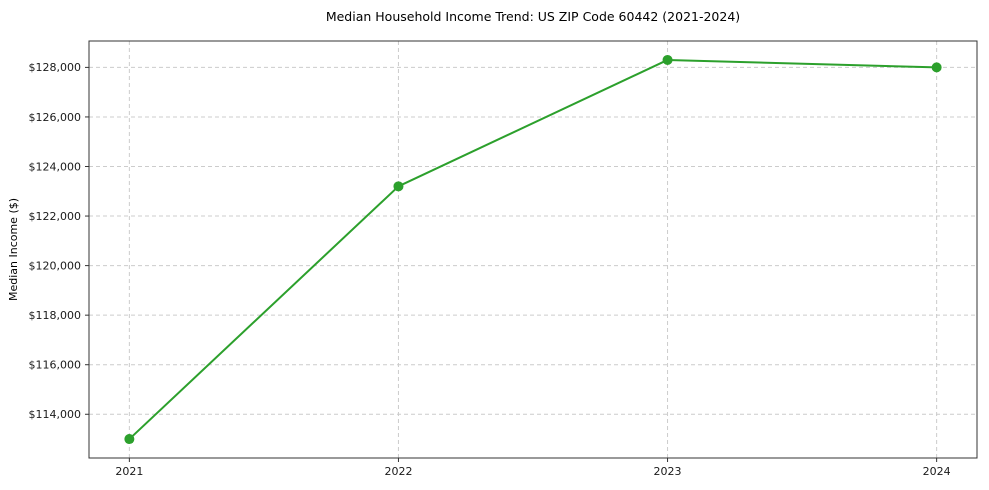 The image size is (989, 490). I want to click on y-tick-label: $116,000, so click(55, 365).